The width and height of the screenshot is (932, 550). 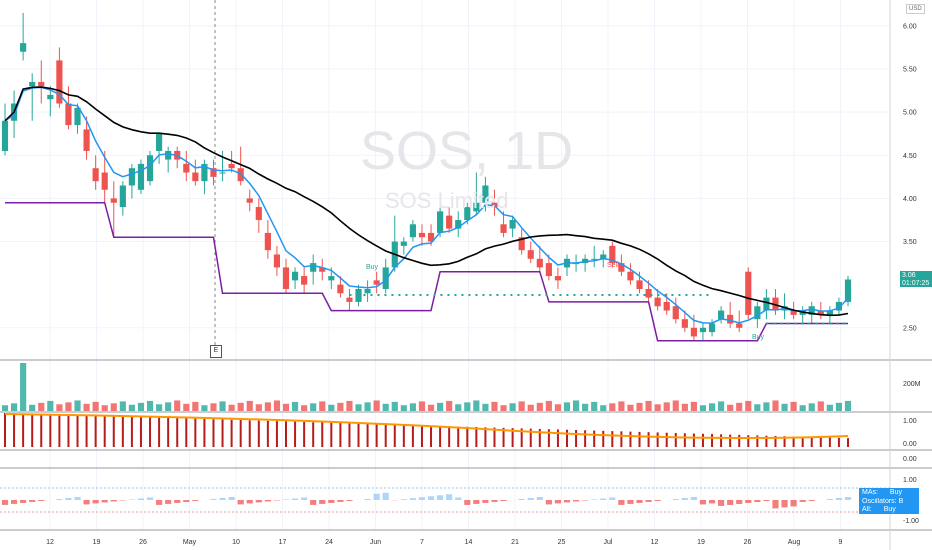 I want to click on earnings-marker: E, so click(x=216, y=351).